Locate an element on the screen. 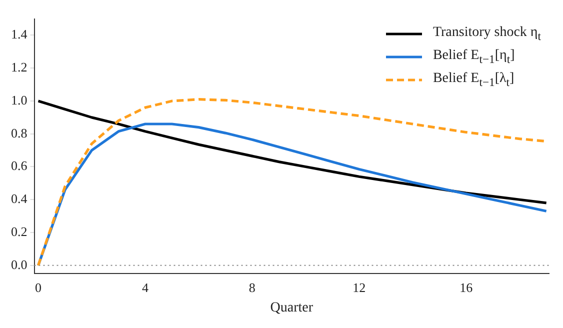 This screenshot has width=563, height=328. x-tick-label: 4 is located at coordinates (145, 287).